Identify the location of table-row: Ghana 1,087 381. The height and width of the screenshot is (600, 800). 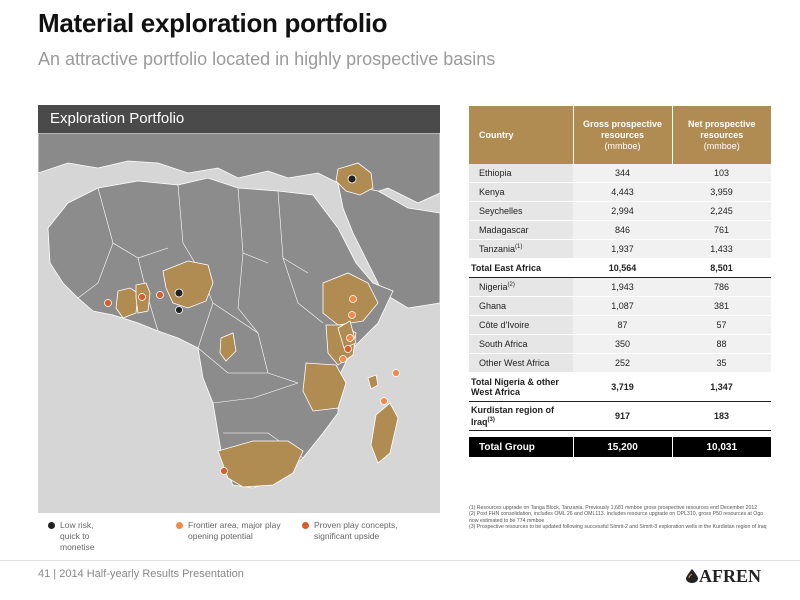
(620, 306).